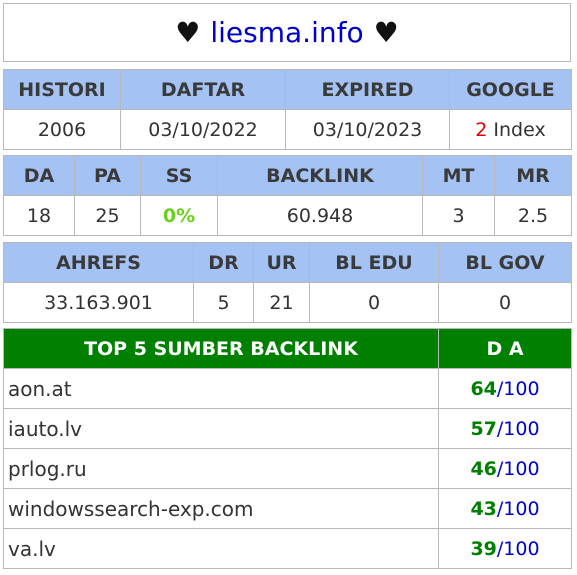 The width and height of the screenshot is (577, 575). What do you see at coordinates (483, 428) in the screenshot?
I see `backlink-da-value: 57` at bounding box center [483, 428].